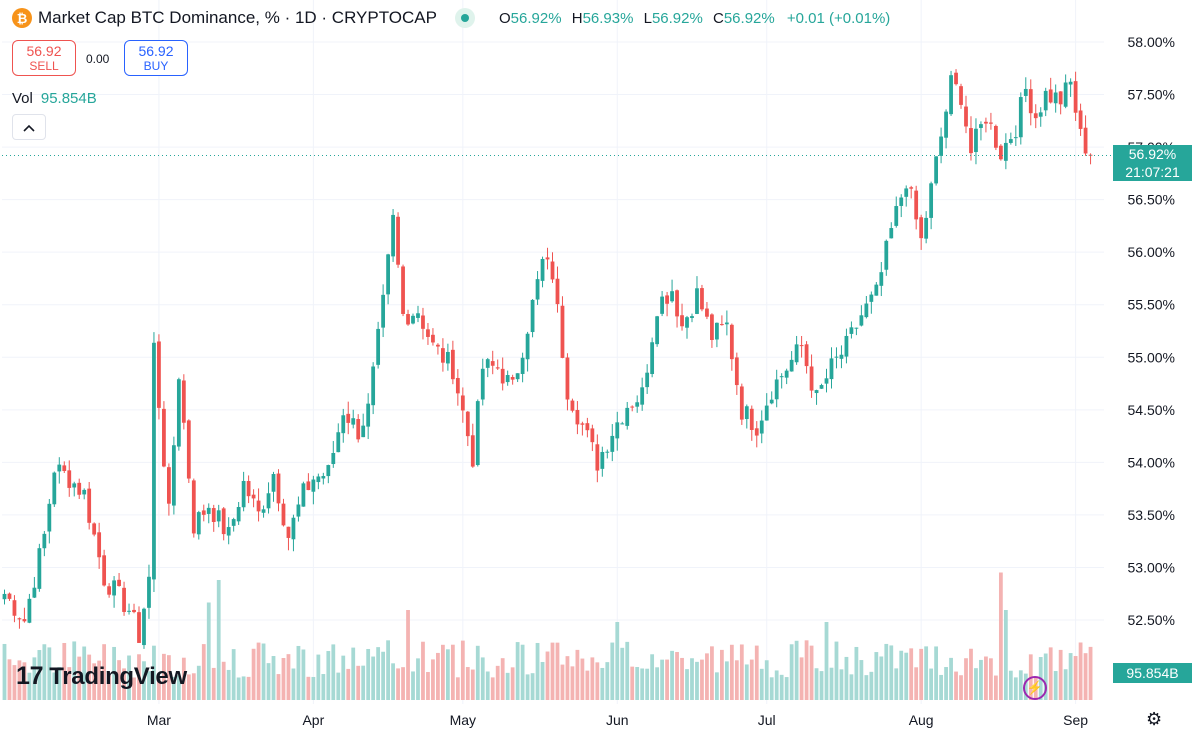 This screenshot has width=1200, height=736. What do you see at coordinates (1151, 42) in the screenshot?
I see `y-tick-label: 58.00%` at bounding box center [1151, 42].